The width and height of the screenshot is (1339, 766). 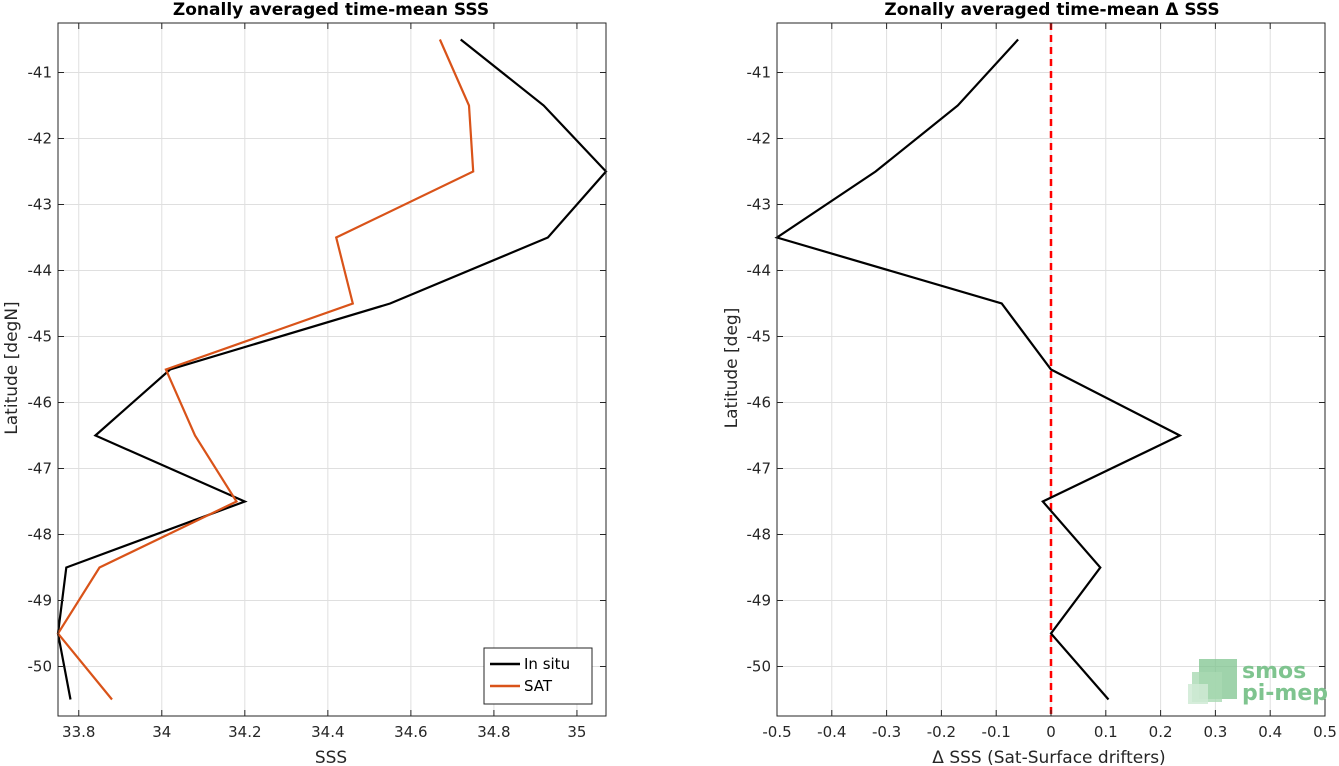 What do you see at coordinates (1215, 732) in the screenshot?
I see `x-tick-label: 0.3` at bounding box center [1215, 732].